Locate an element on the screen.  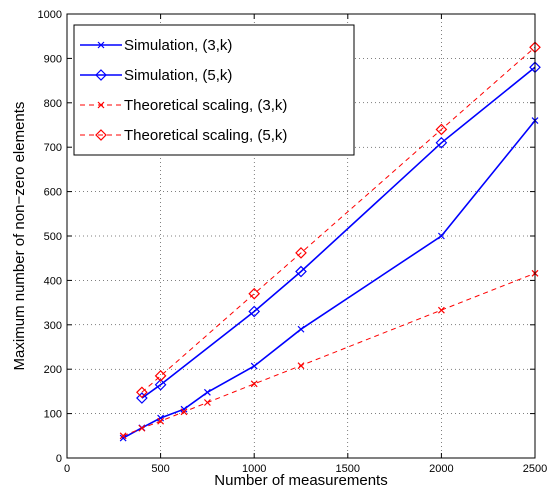
legend-label-0: Simulation, (3,k) is located at coordinates (178, 45).